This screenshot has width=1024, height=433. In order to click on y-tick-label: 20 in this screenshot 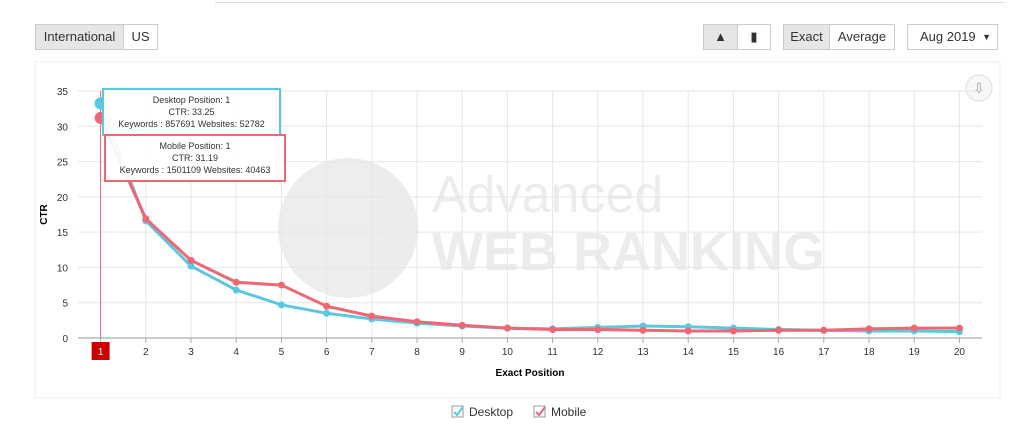, I will do `click(63, 198)`.